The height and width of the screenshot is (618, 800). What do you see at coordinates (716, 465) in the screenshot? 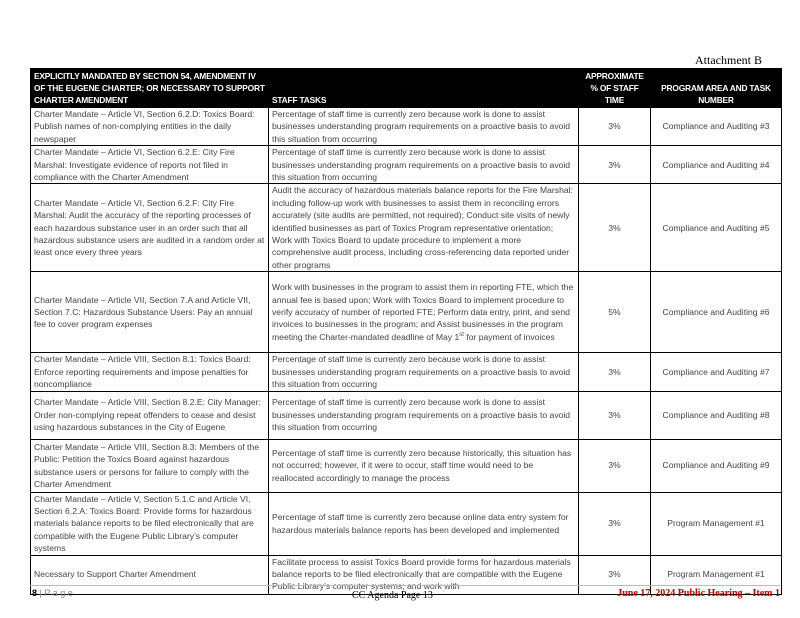
I see `program-area-cell: Compliance and Auditing #9` at bounding box center [716, 465].